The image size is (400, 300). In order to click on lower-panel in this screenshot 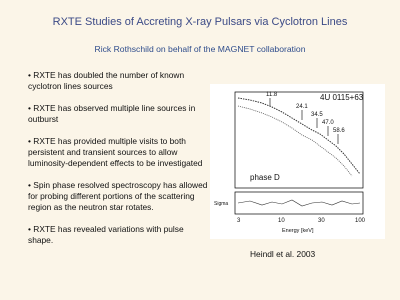, I will do `click(299, 203)`.